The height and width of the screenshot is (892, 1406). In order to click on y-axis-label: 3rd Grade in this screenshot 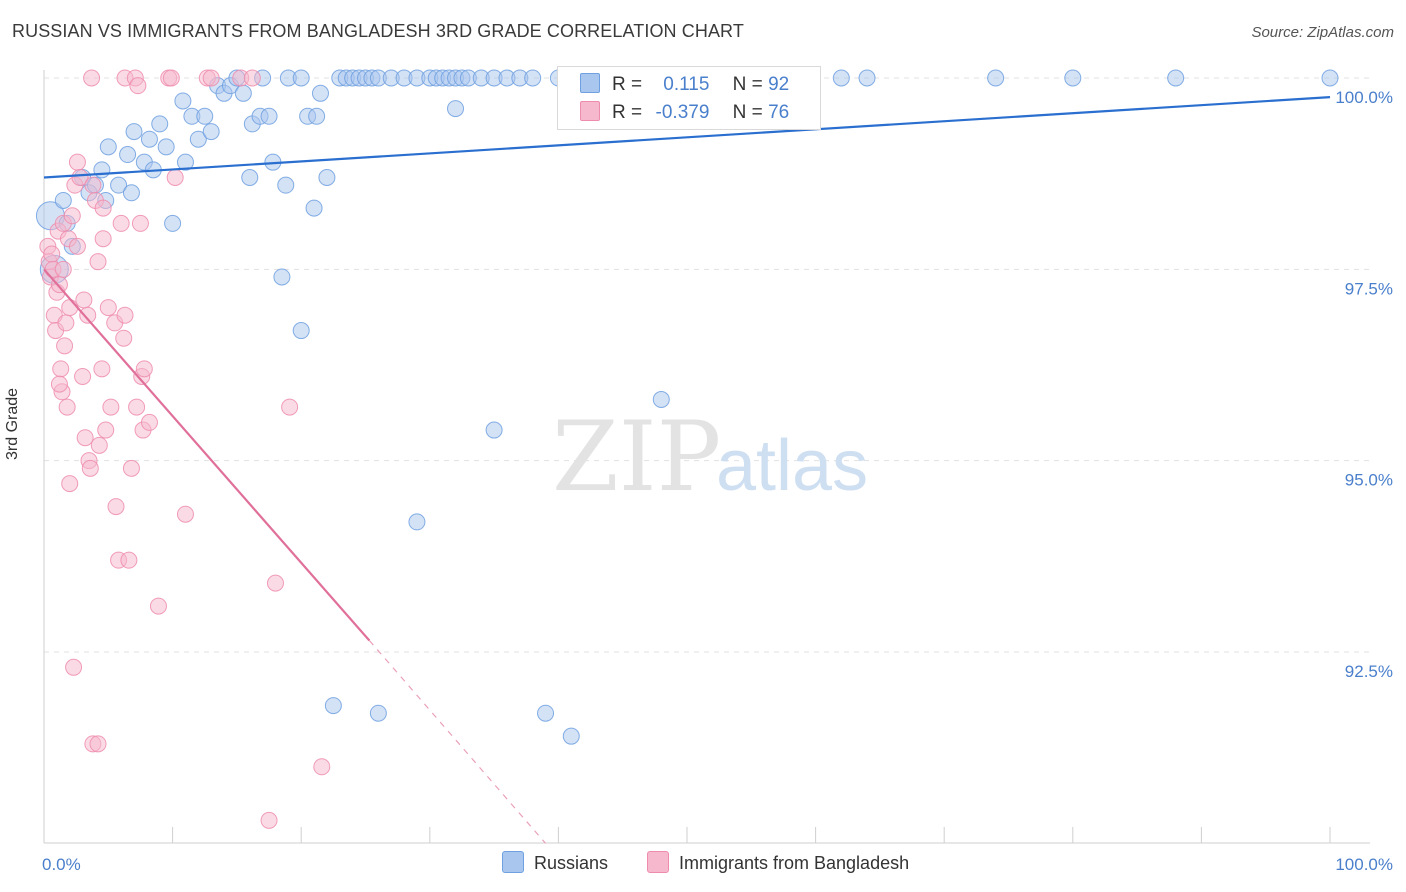, I will do `click(12, 423)`.